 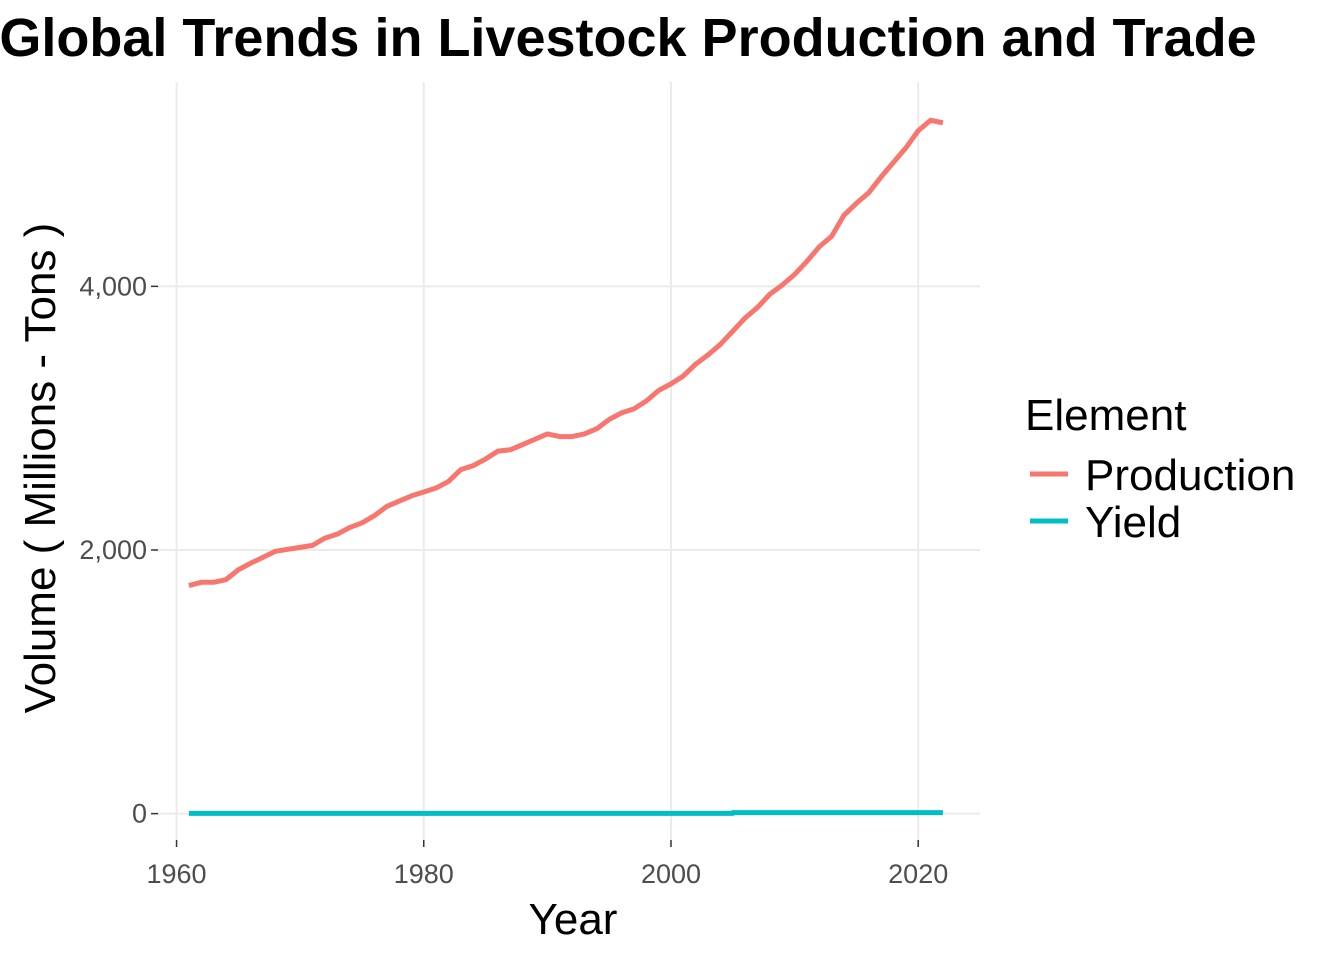 What do you see at coordinates (547, 864) in the screenshot?
I see `x-axis-ticks: 1960 1980 2000 2020` at bounding box center [547, 864].